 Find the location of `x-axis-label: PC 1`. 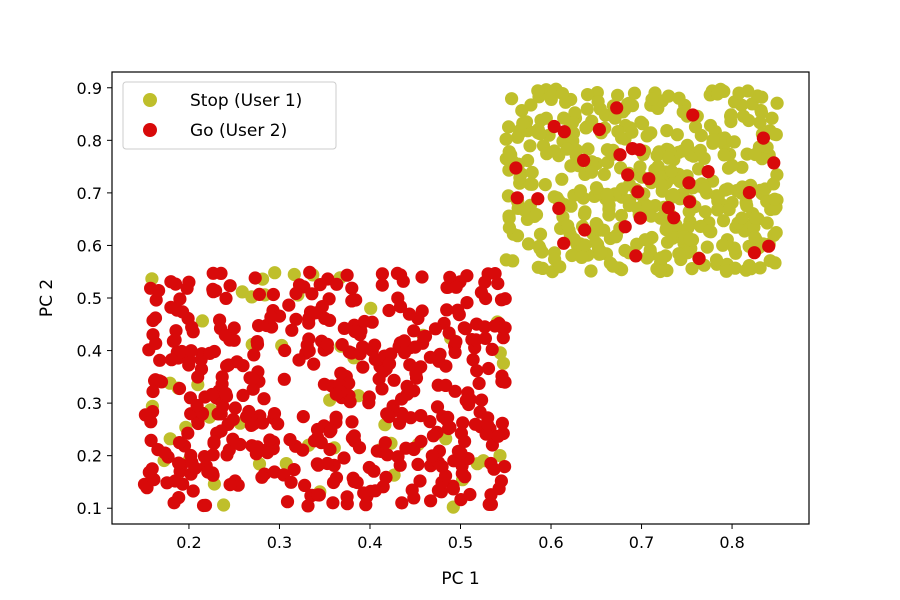

x-axis-label: PC 1 is located at coordinates (460, 579).